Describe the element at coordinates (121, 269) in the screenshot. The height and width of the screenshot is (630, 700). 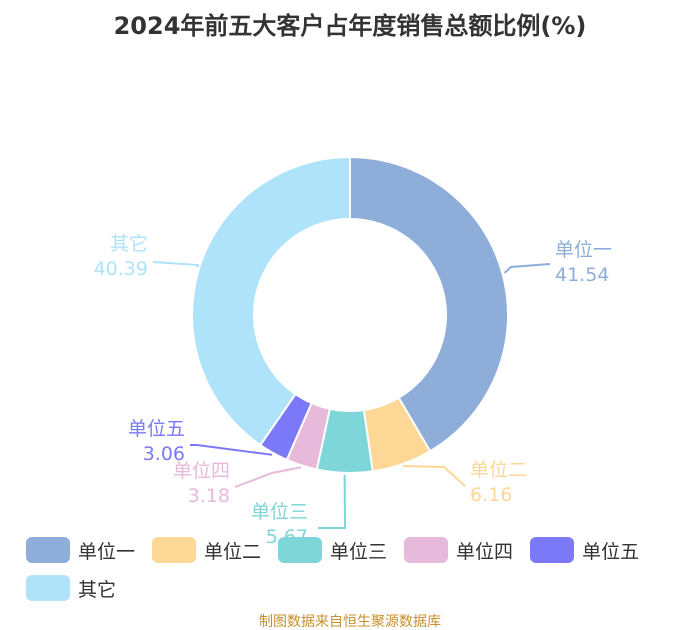
I see `slice-value-label: 40.39` at that location.